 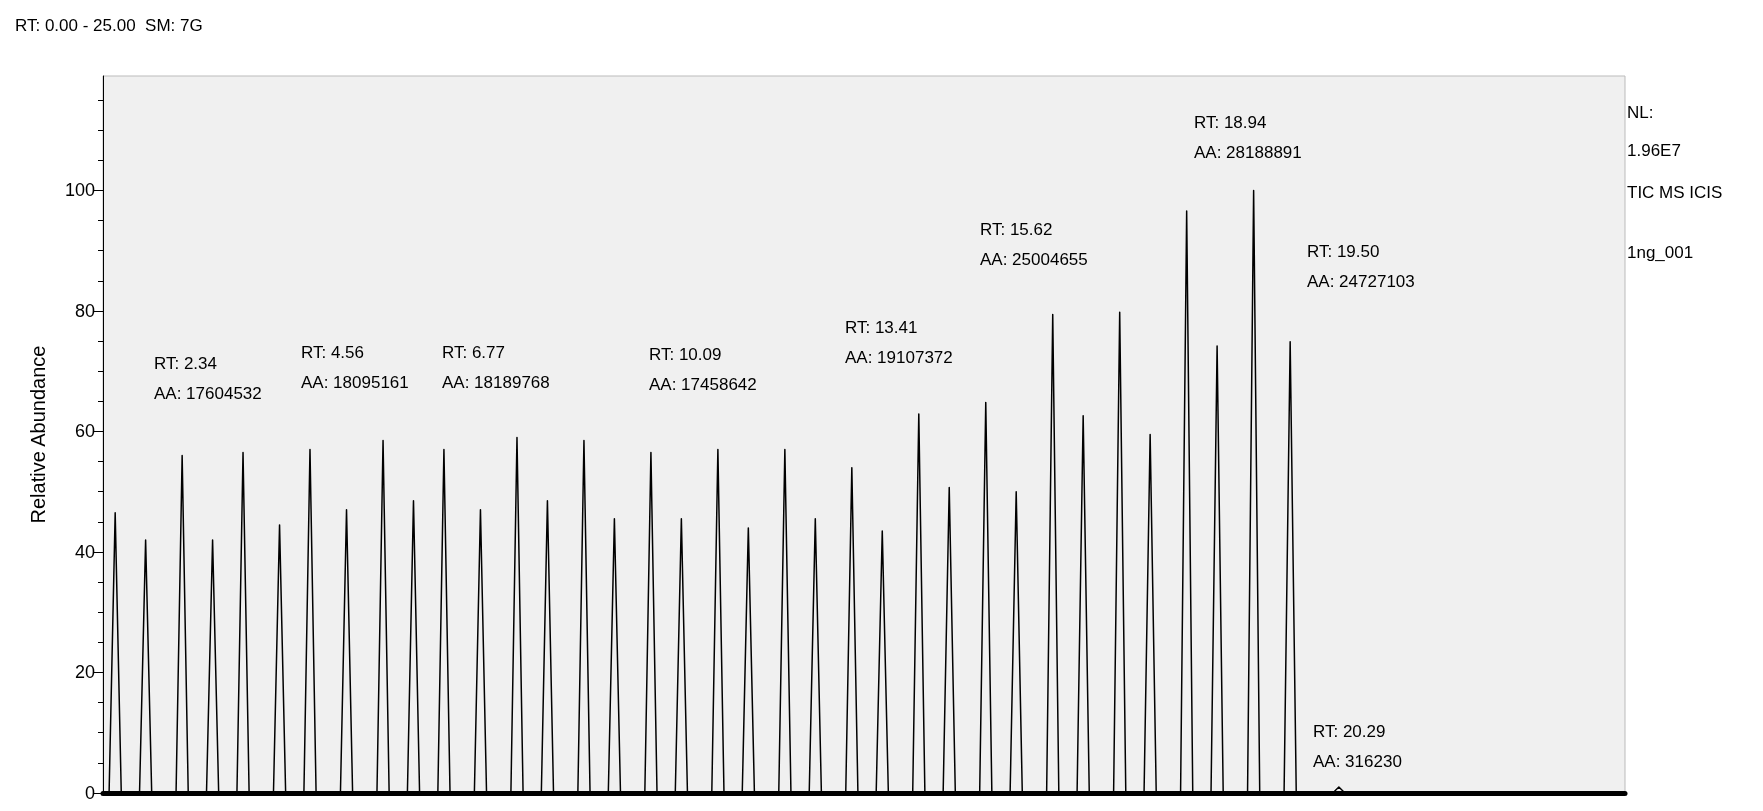 I want to click on annotation: RT: 20.29 AA: 316230, so click(x=1357, y=746).